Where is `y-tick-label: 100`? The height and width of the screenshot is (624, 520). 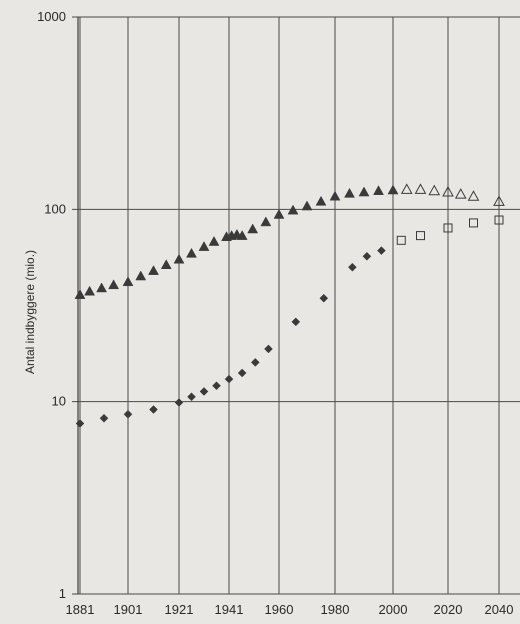
y-tick-label: 100 is located at coordinates (55, 208).